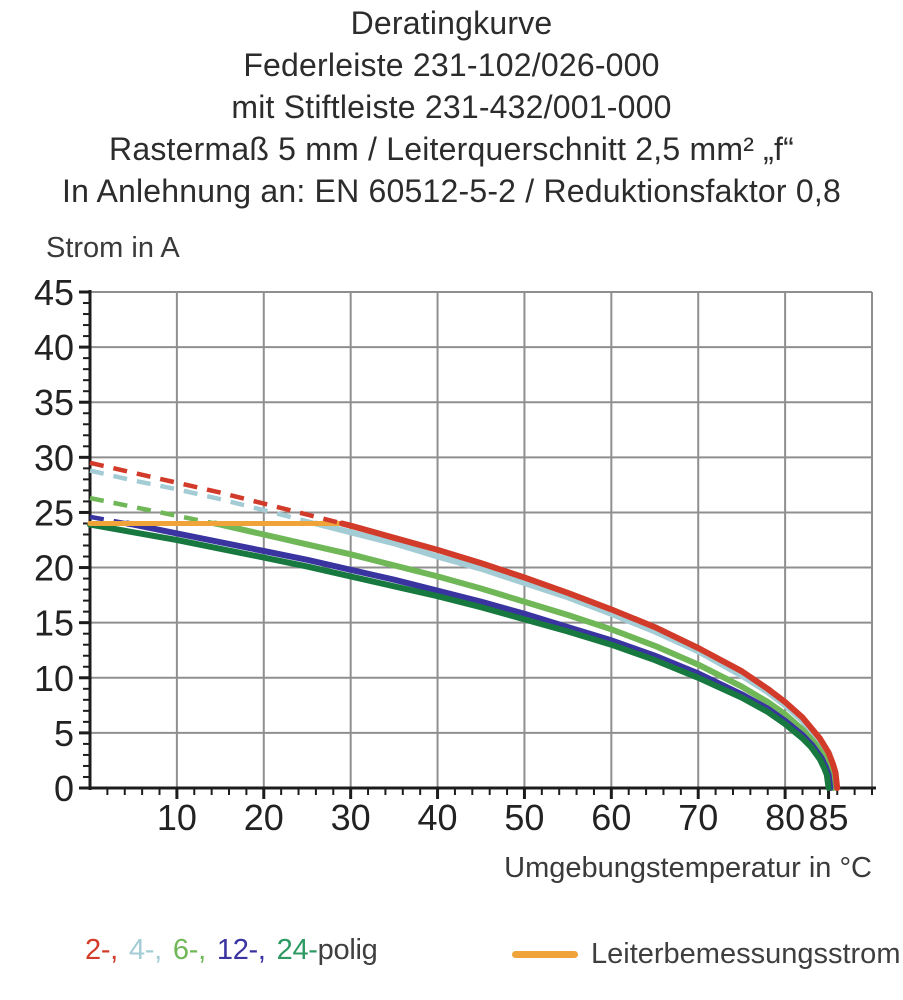  What do you see at coordinates (524, 817) in the screenshot?
I see `x-tick-label: 50` at bounding box center [524, 817].